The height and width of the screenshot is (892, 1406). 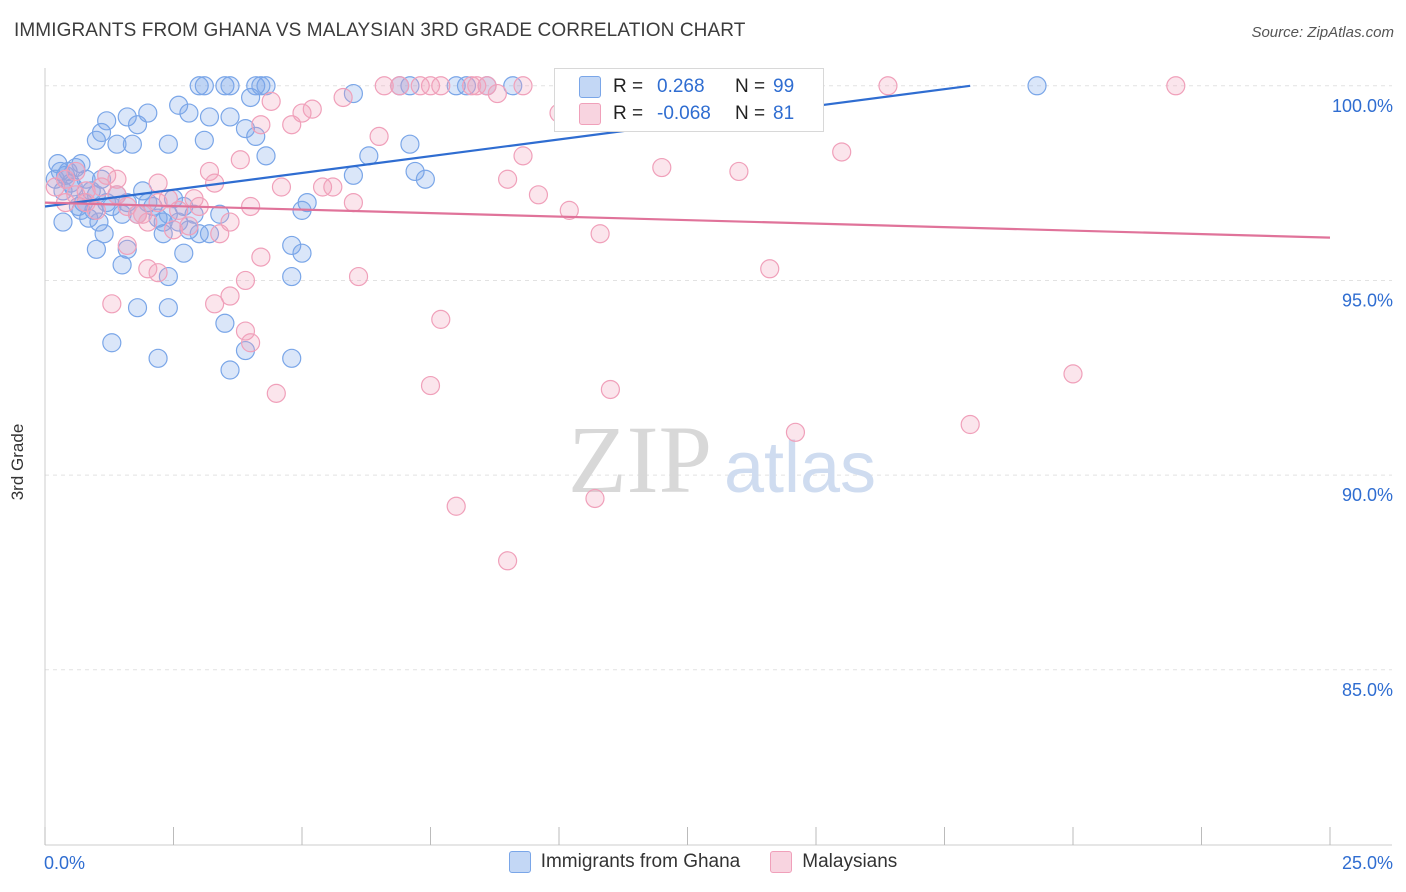 What do you see at coordinates (850, 861) in the screenshot?
I see `legend-label-malaysians: Malaysians` at bounding box center [850, 861].